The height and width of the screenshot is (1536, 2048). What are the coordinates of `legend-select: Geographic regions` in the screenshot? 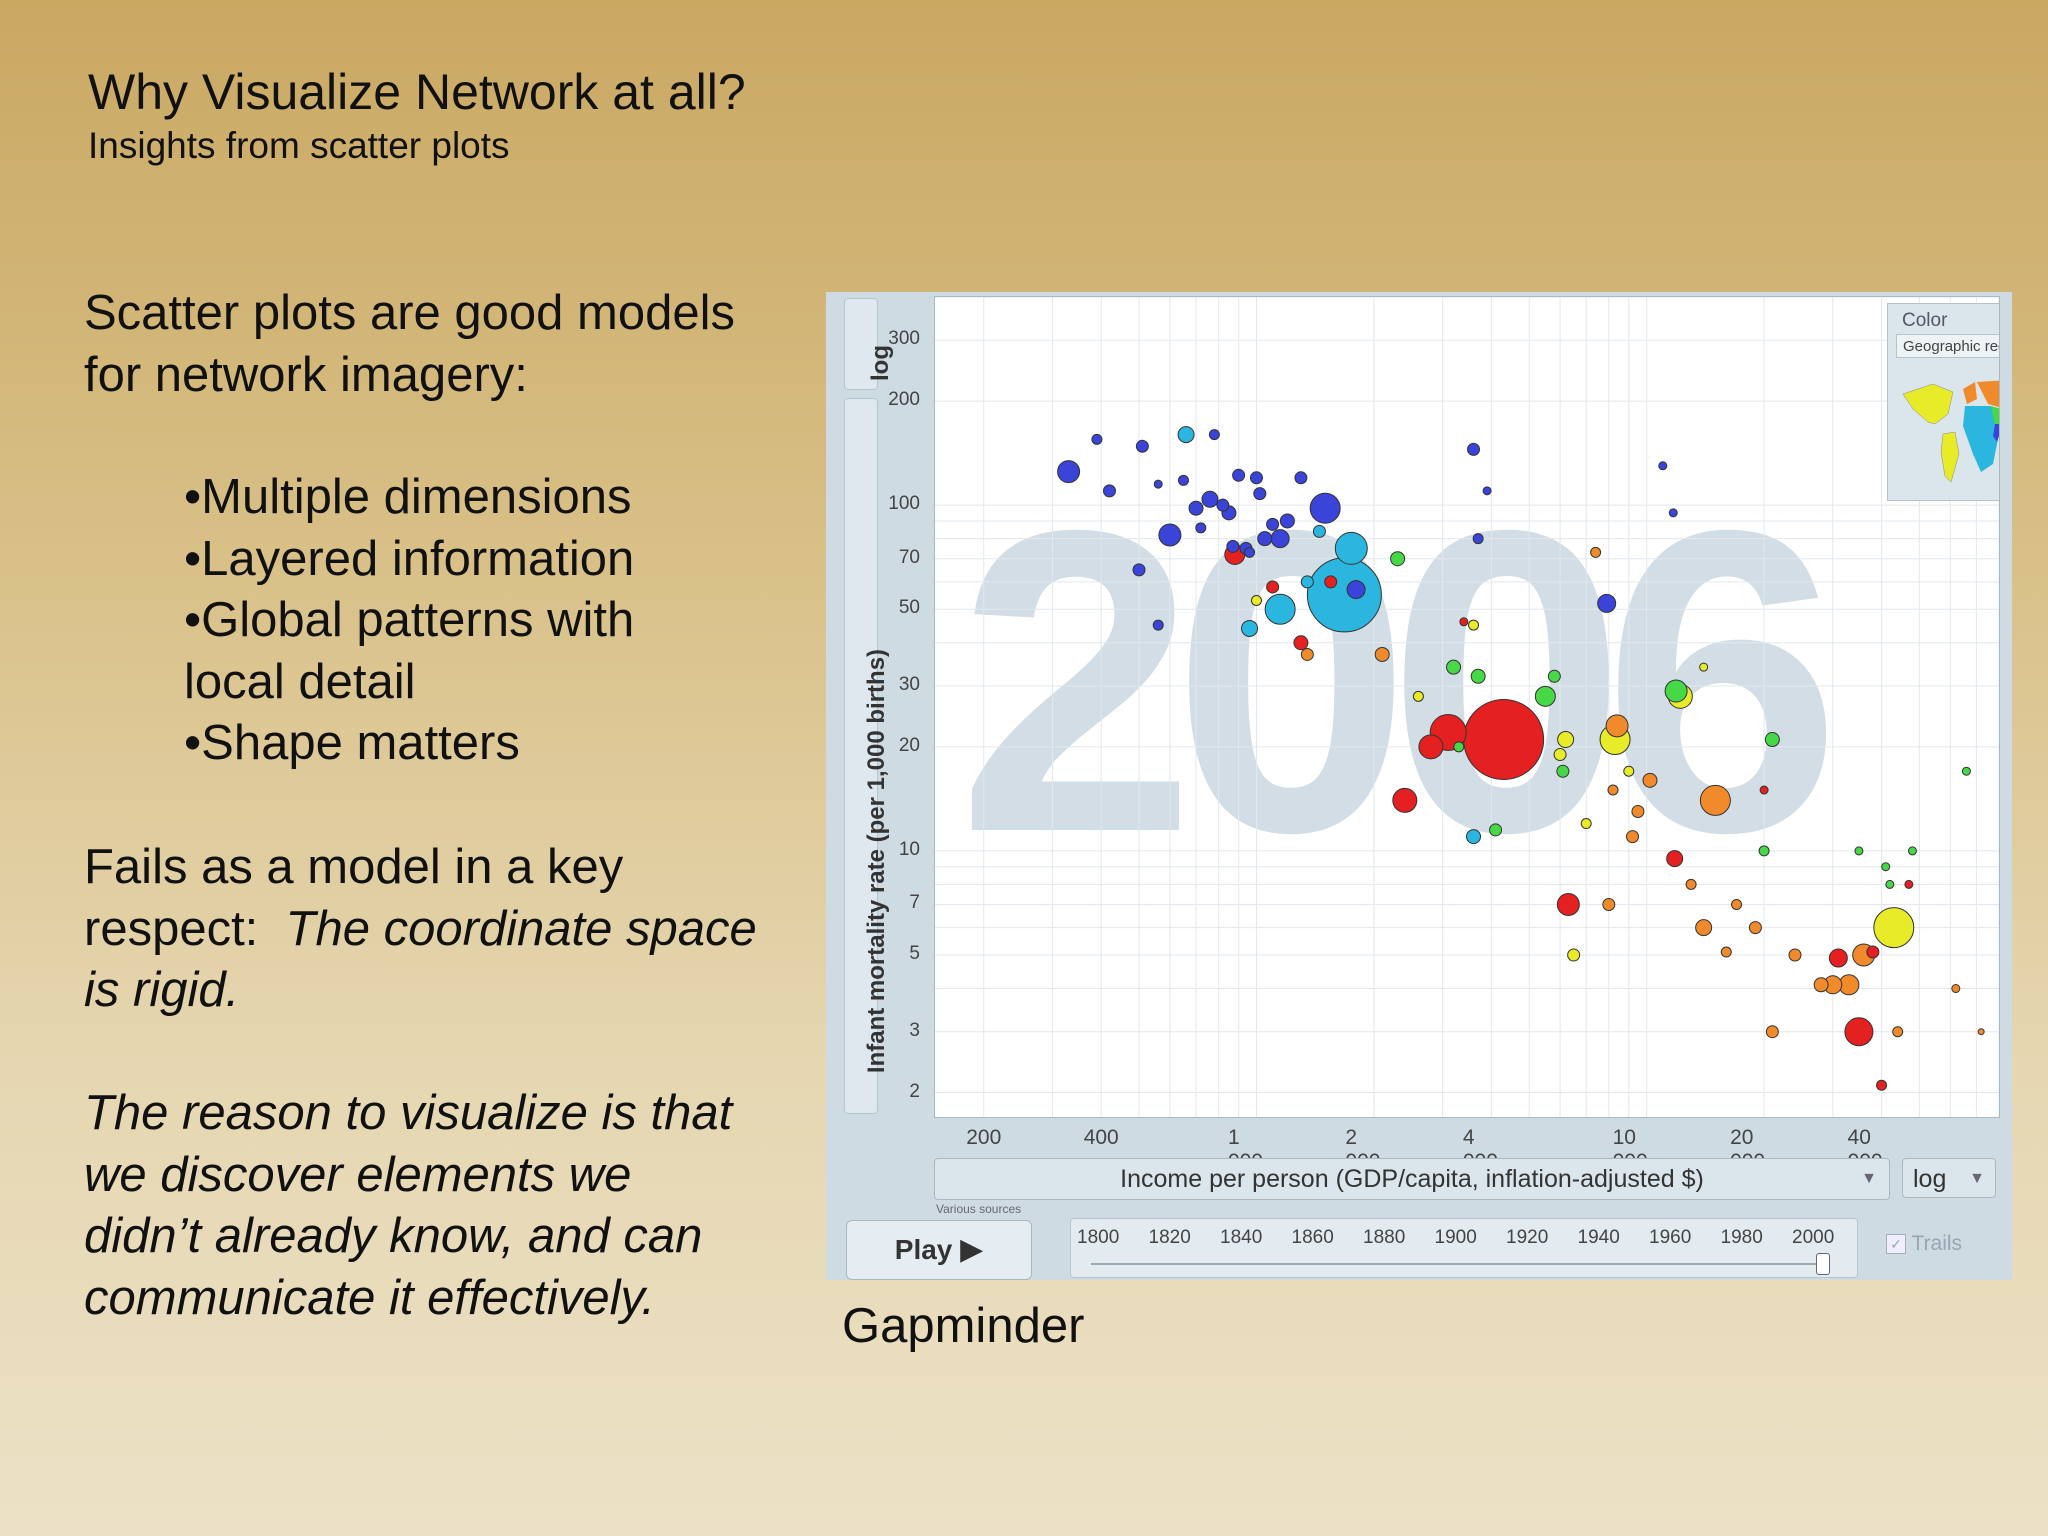 It's located at (1947, 346).